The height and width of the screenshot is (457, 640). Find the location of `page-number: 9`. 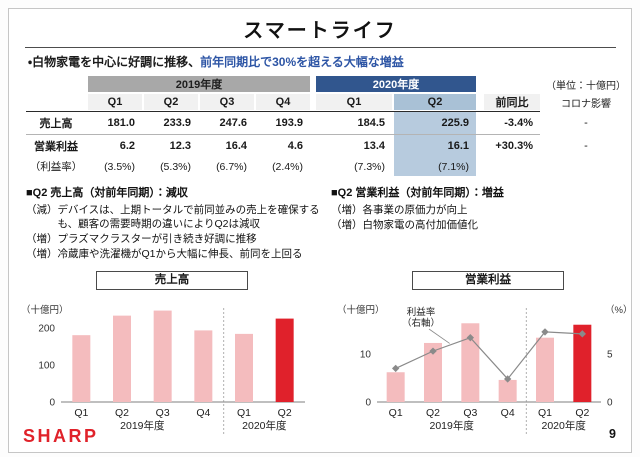

page-number: 9 is located at coordinates (612, 434).